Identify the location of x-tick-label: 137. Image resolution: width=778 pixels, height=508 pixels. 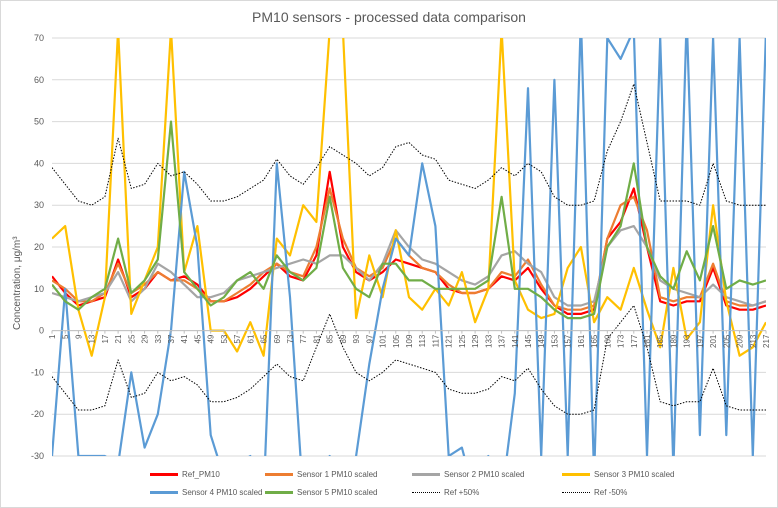
(502, 341).